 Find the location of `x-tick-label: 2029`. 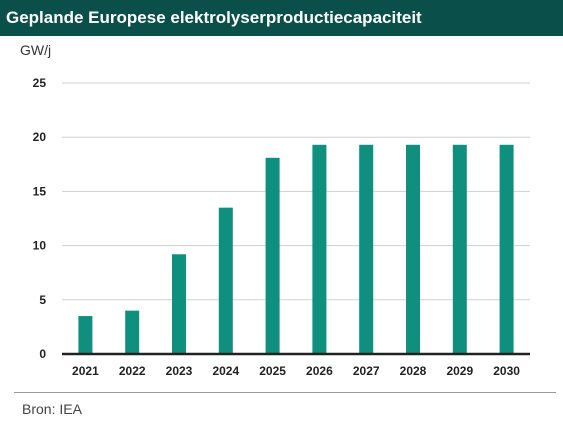

x-tick-label: 2029 is located at coordinates (459, 371).